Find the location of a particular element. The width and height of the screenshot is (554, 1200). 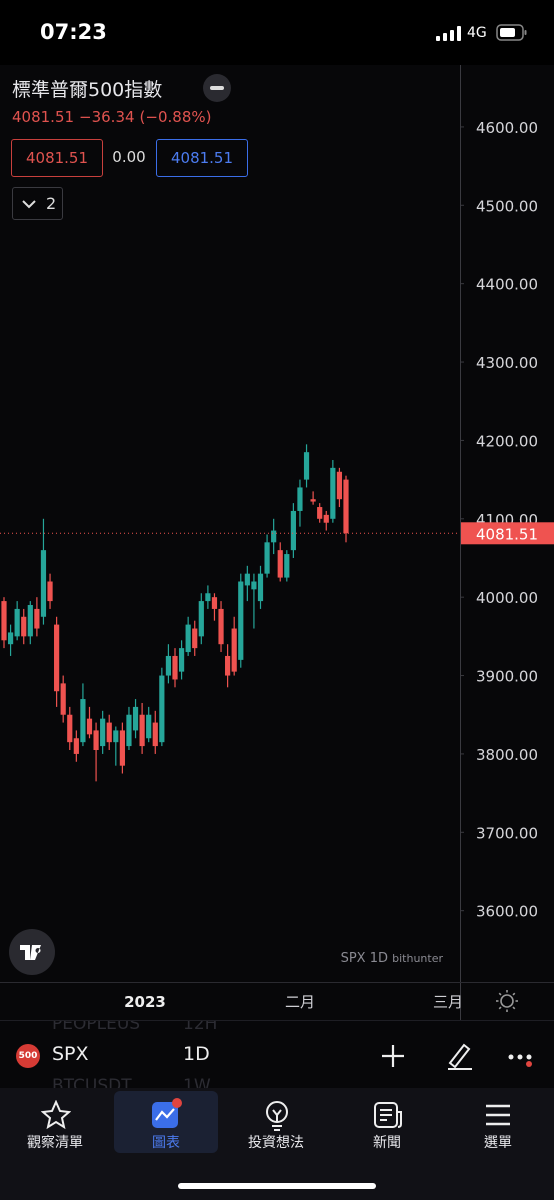

signal-icon is located at coordinates (448, 33).